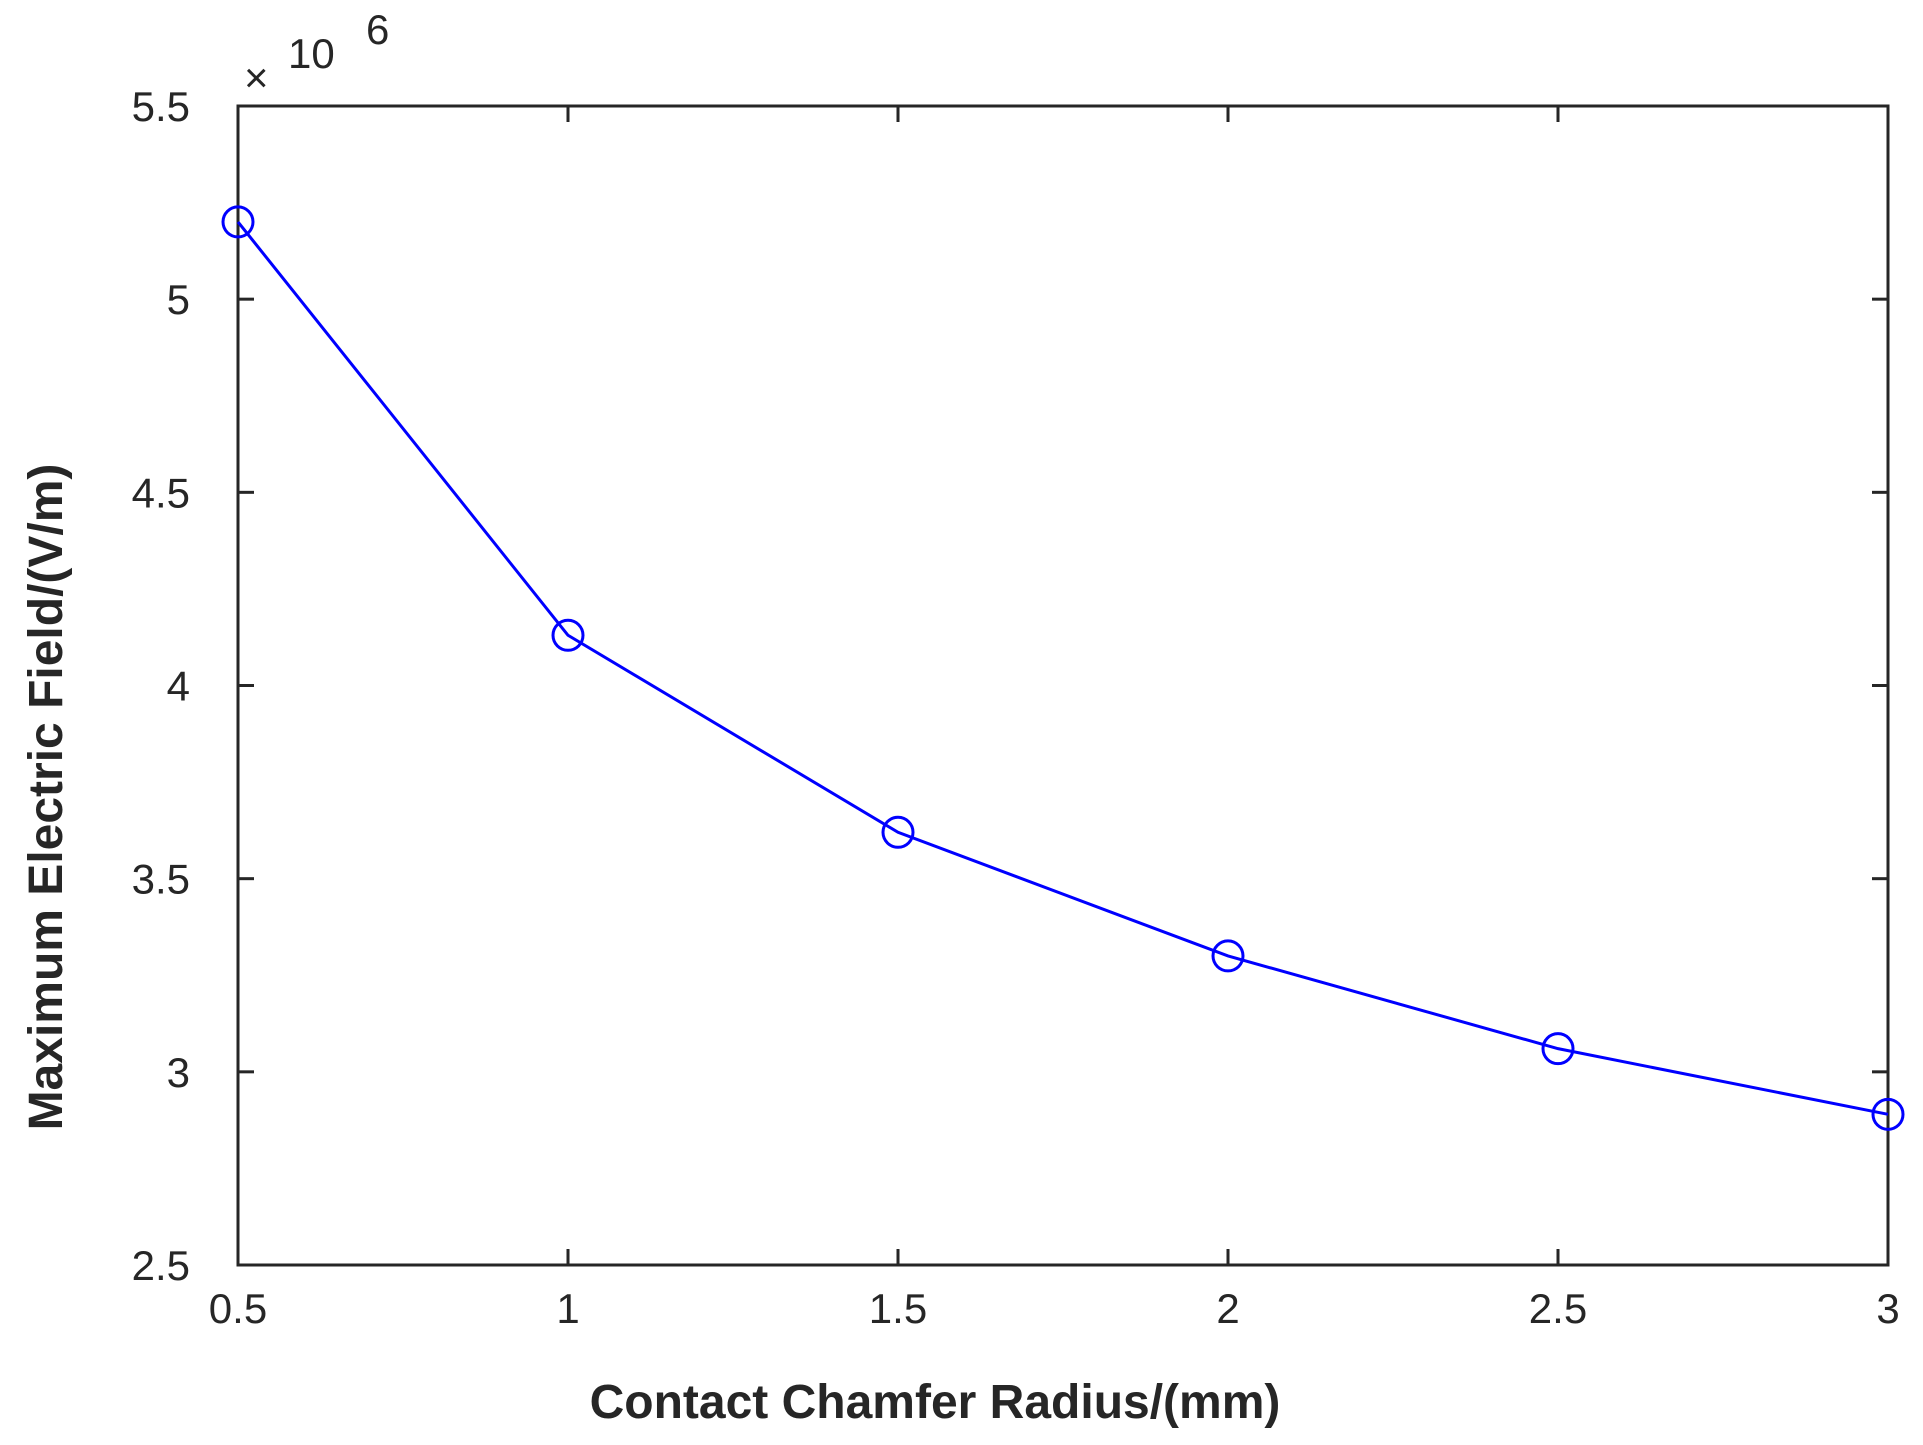  I want to click on x-tick-label: 1.5, so click(898, 1308).